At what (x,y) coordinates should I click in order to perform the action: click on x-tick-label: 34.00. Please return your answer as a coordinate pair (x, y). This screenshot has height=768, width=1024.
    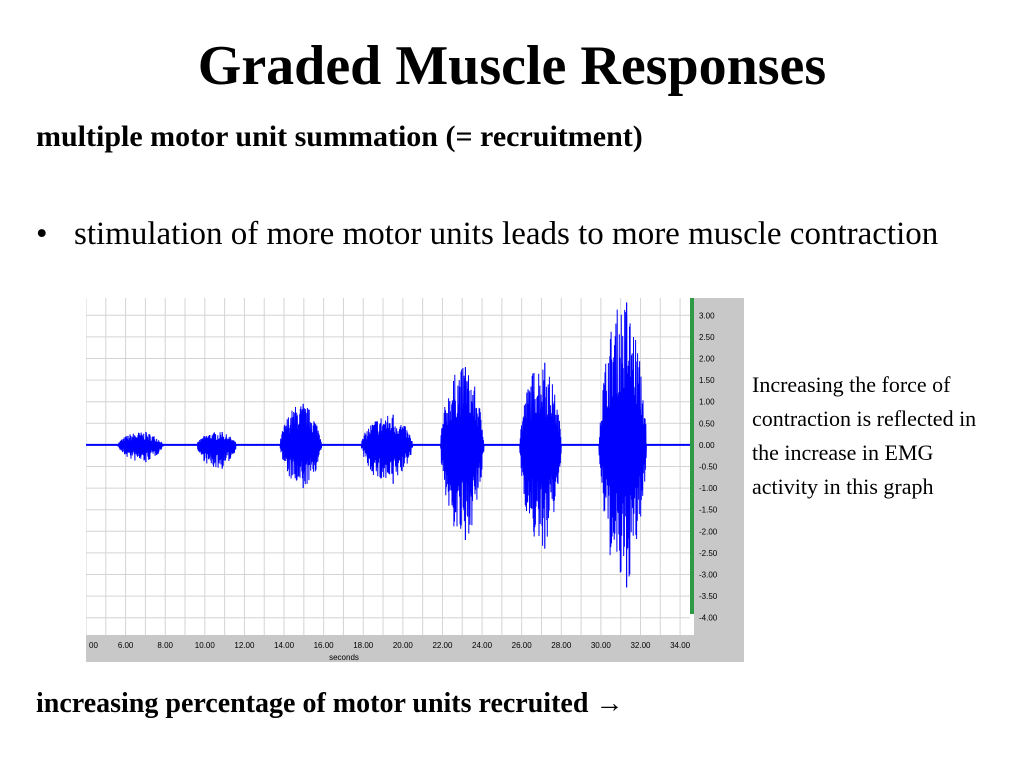
    Looking at the image, I should click on (680, 645).